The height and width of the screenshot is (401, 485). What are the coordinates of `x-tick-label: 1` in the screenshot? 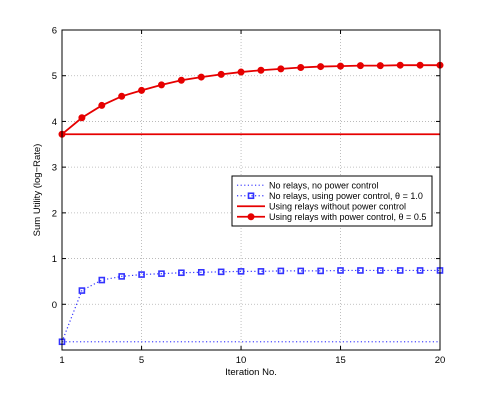 It's located at (61, 360).